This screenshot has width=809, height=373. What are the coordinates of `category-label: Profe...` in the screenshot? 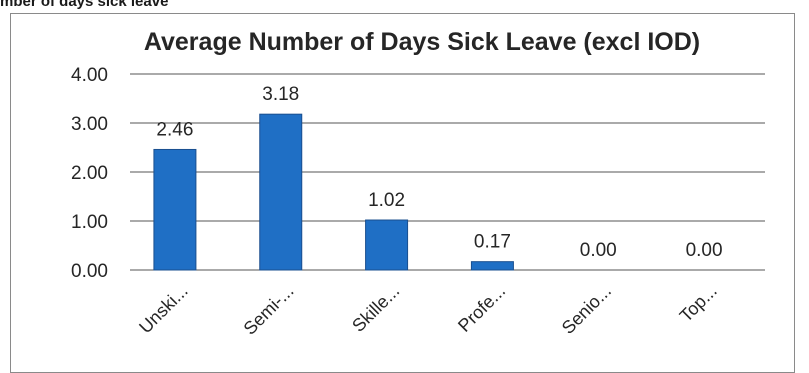 It's located at (481, 308).